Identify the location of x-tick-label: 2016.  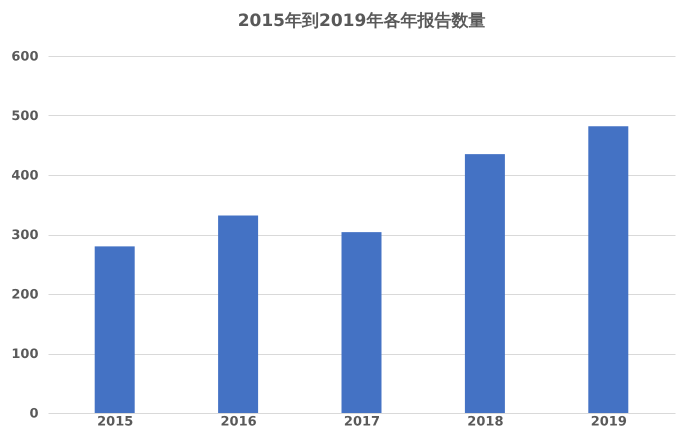
(238, 422).